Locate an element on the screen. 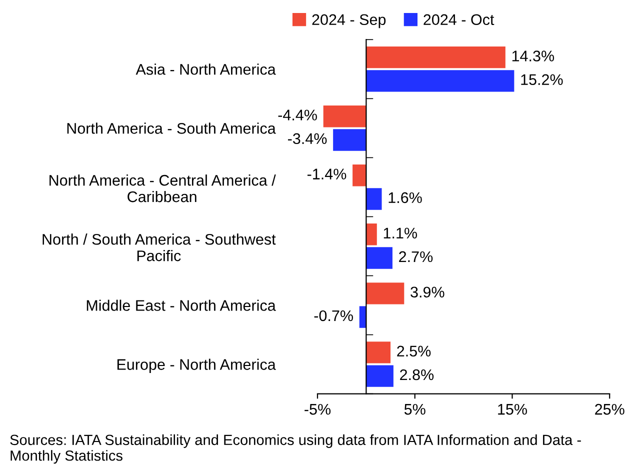  x-tick-label: -5% is located at coordinates (317, 409).